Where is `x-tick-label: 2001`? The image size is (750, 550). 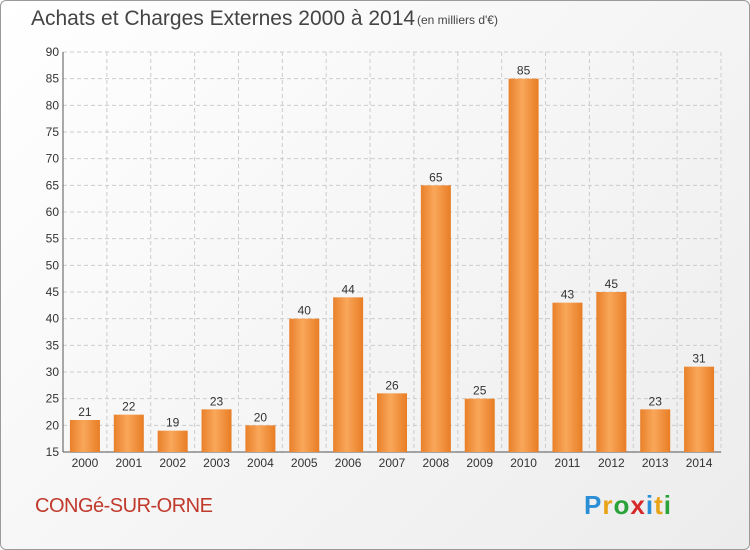
x-tick-label: 2001 is located at coordinates (128, 463).